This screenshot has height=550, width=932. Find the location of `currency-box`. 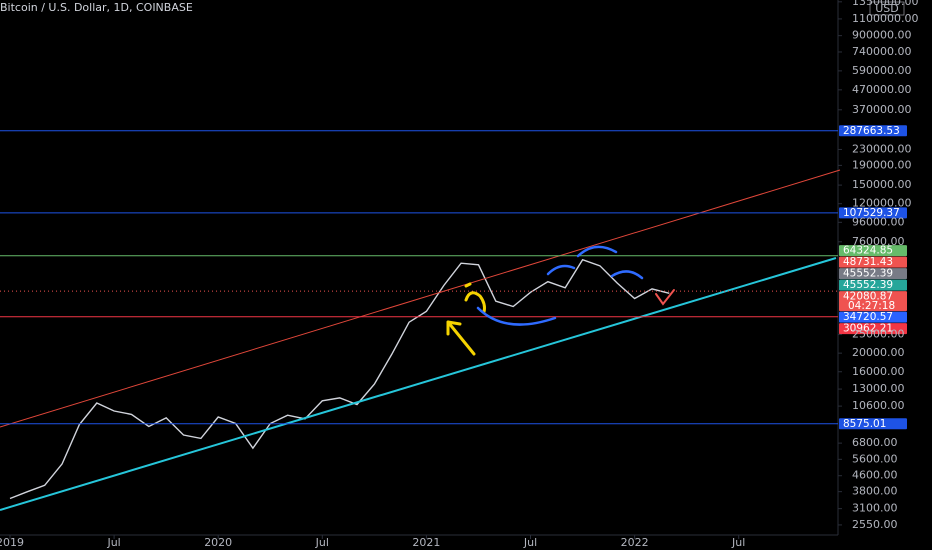

currency-box is located at coordinates (887, 8).